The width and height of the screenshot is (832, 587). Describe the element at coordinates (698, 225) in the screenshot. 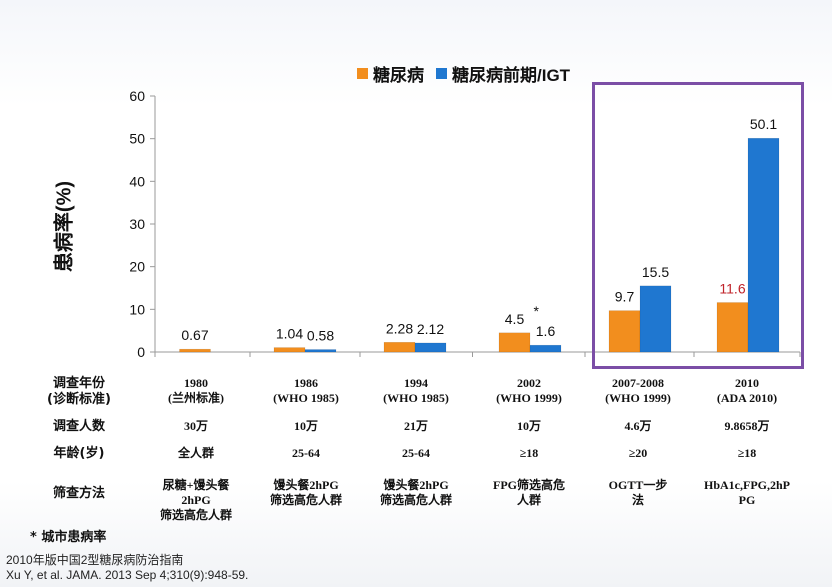

I see `highlight-box` at that location.